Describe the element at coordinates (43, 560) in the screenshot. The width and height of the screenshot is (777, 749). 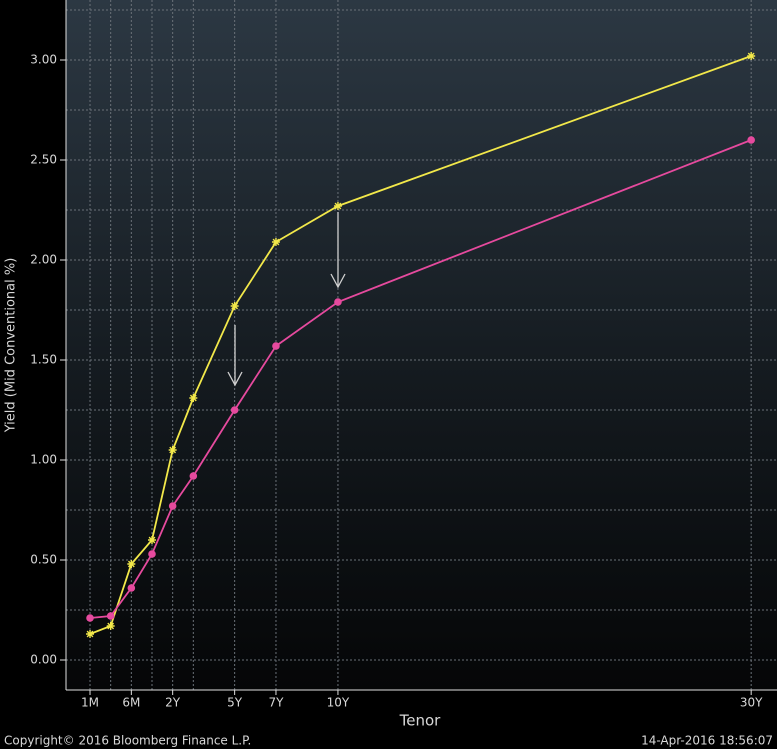
I see `y-tick-label: 0.50` at that location.